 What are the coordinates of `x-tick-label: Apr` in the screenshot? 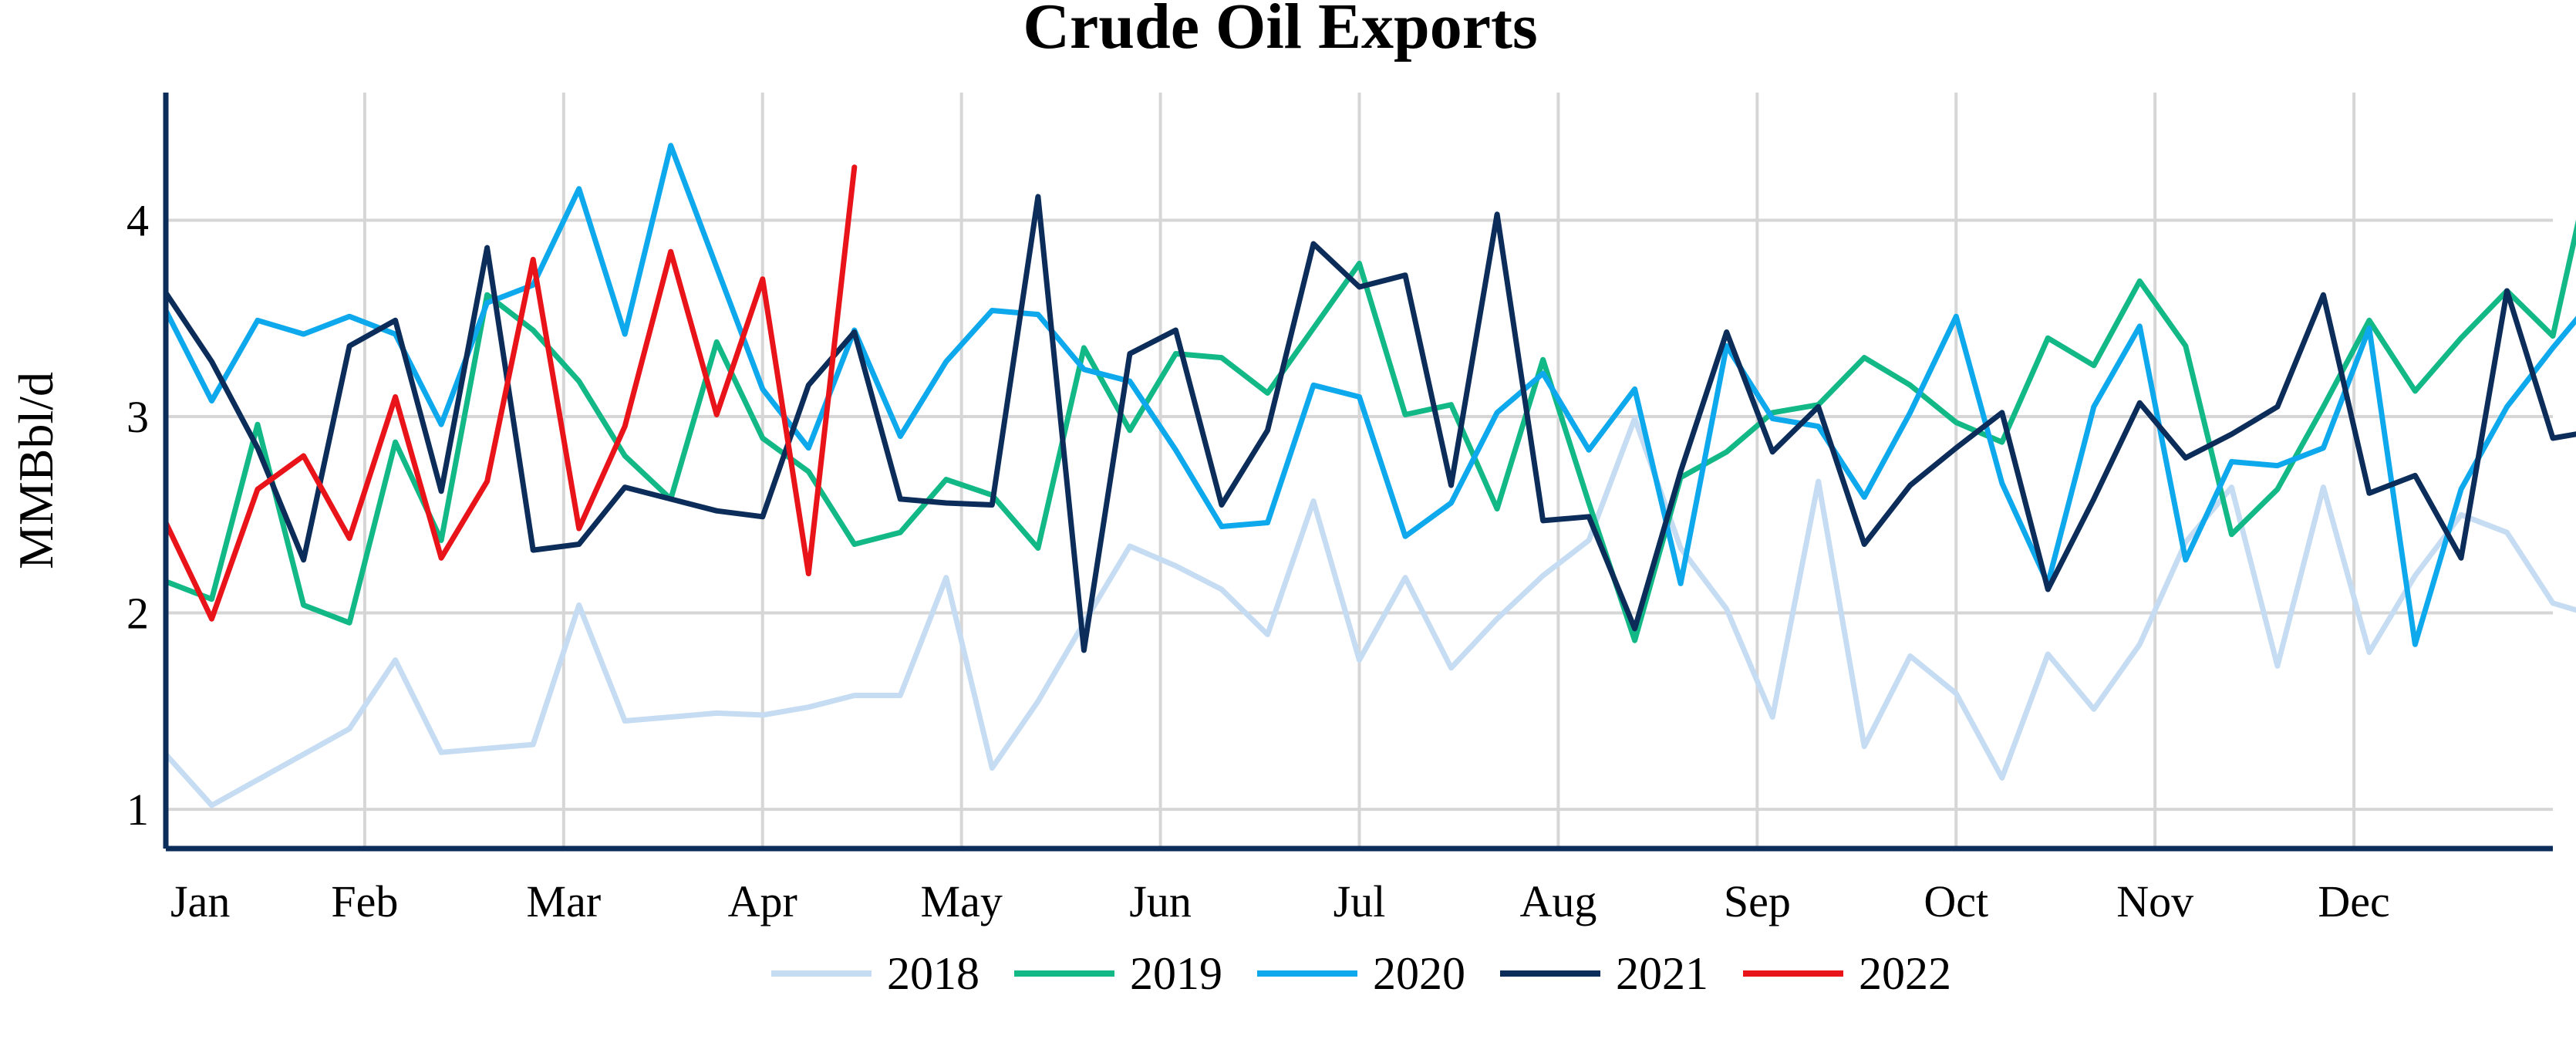 It's located at (762, 901).